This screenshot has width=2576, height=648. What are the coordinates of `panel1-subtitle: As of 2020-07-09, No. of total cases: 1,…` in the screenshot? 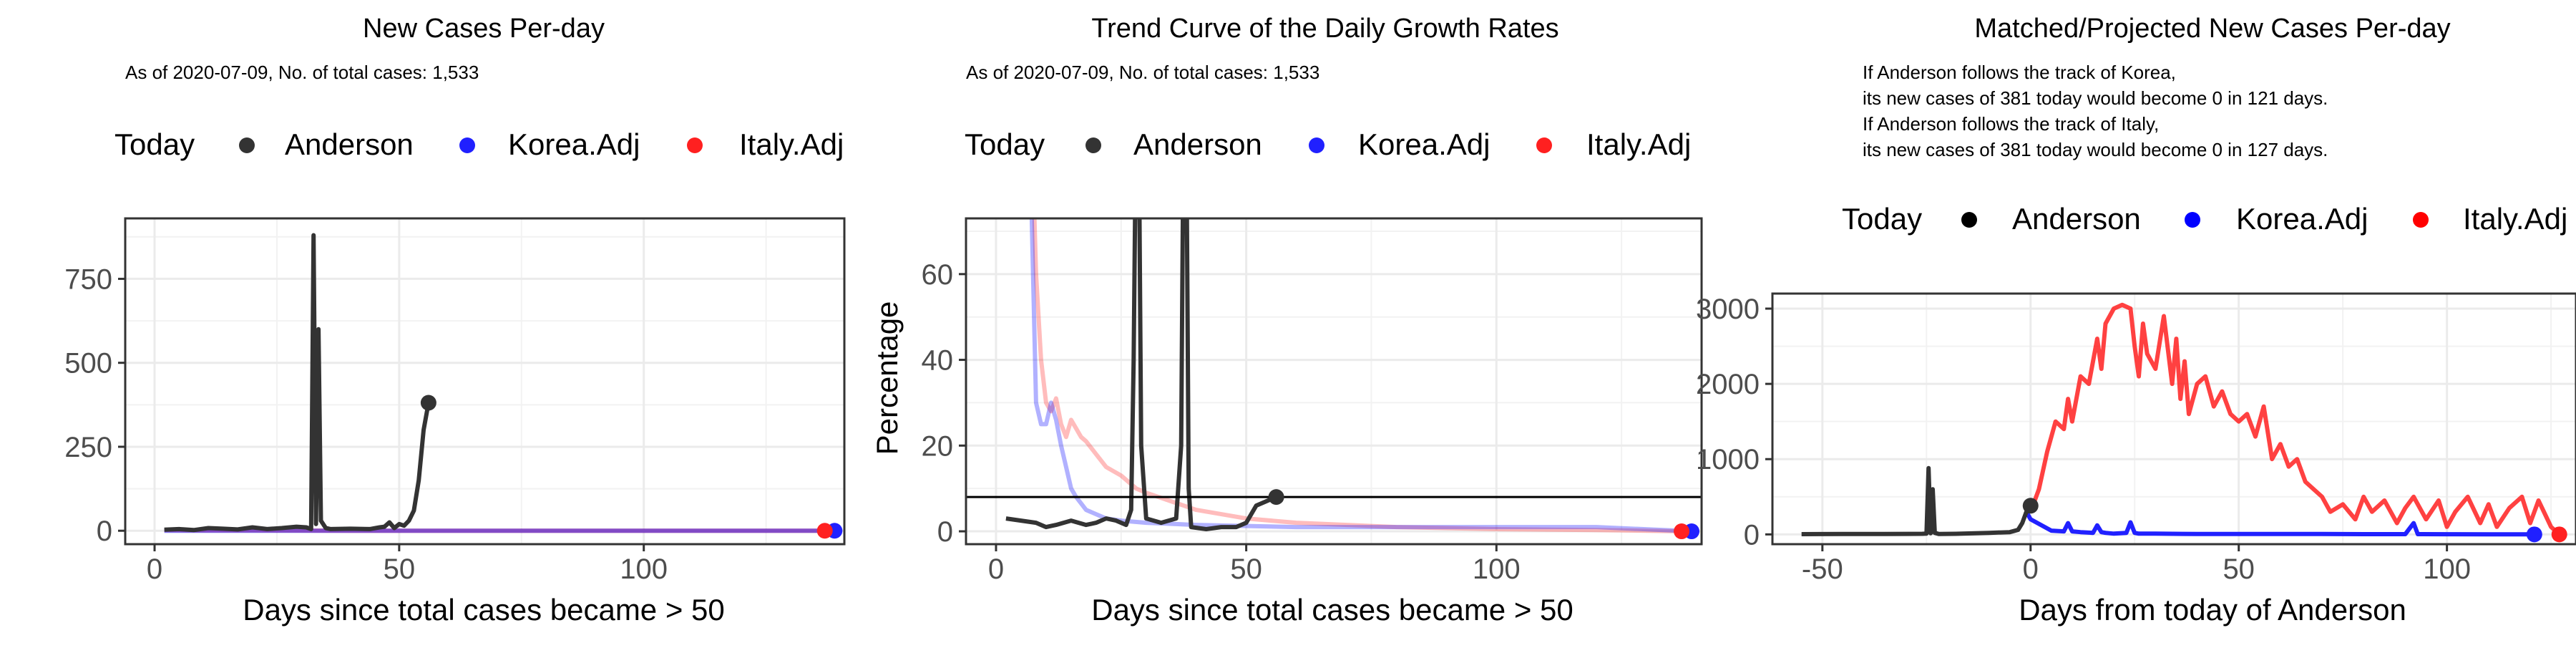 It's located at (302, 73).